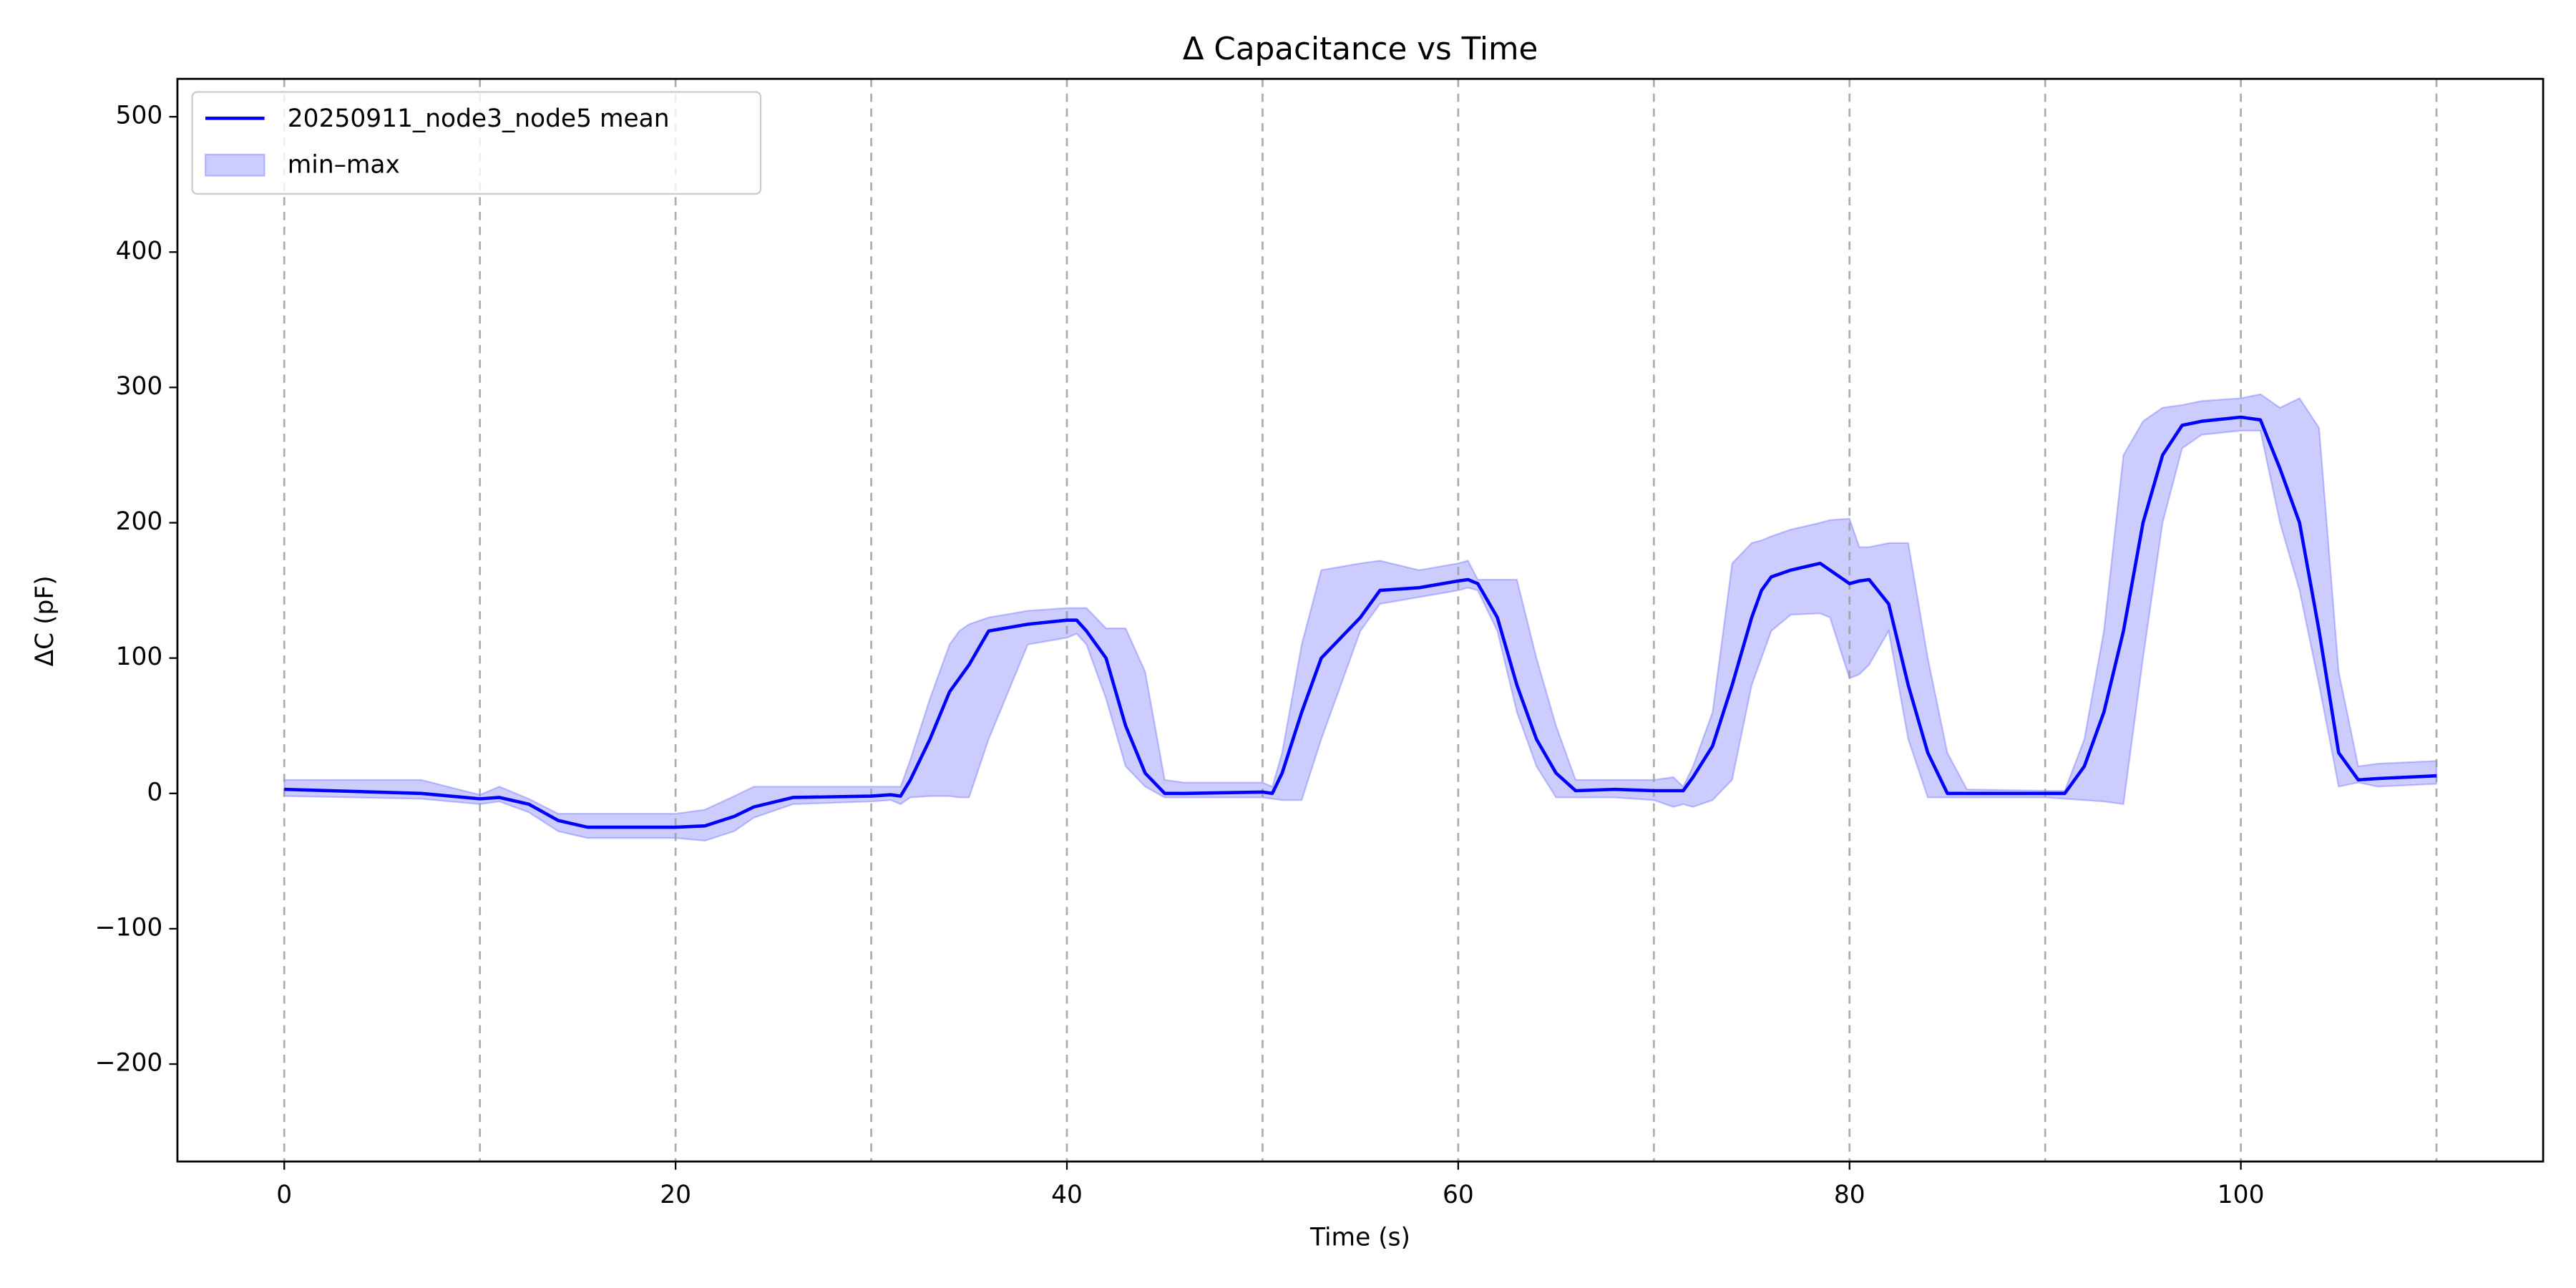 The width and height of the screenshot is (2576, 1288). Describe the element at coordinates (234, 165) in the screenshot. I see `legend-patch` at that location.